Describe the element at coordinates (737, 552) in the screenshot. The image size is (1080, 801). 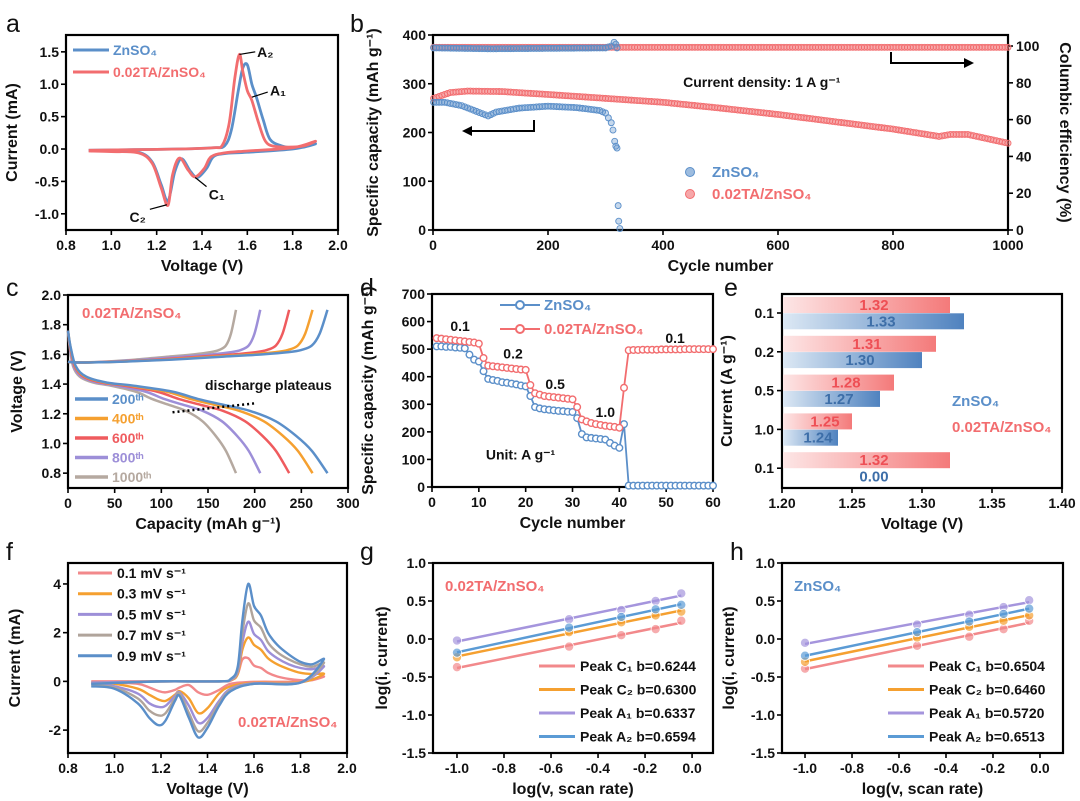
I see `panel-letter: h` at that location.